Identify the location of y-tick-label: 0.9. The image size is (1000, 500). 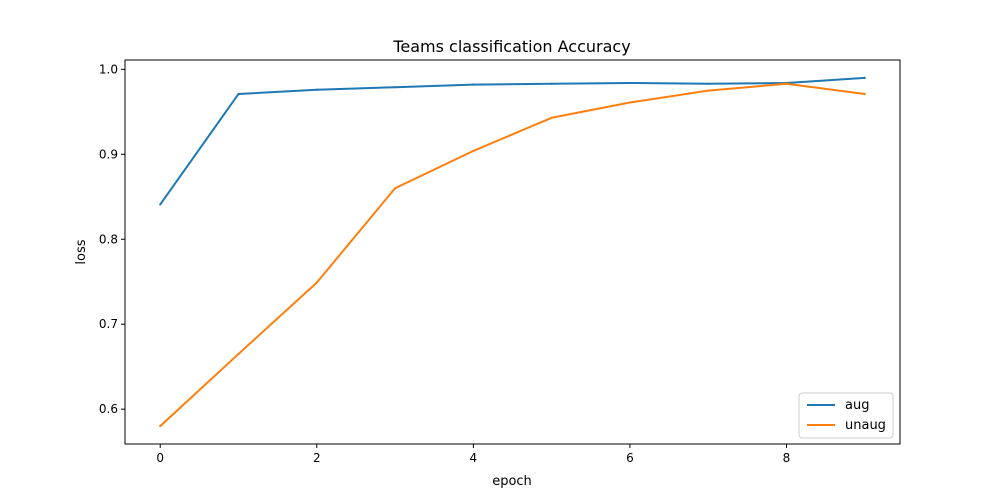
(108, 154).